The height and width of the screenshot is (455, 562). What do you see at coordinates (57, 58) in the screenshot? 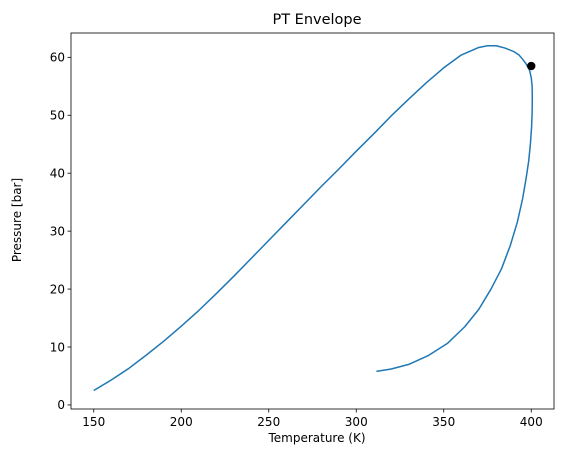
I see `y-tick-label: 60` at bounding box center [57, 58].